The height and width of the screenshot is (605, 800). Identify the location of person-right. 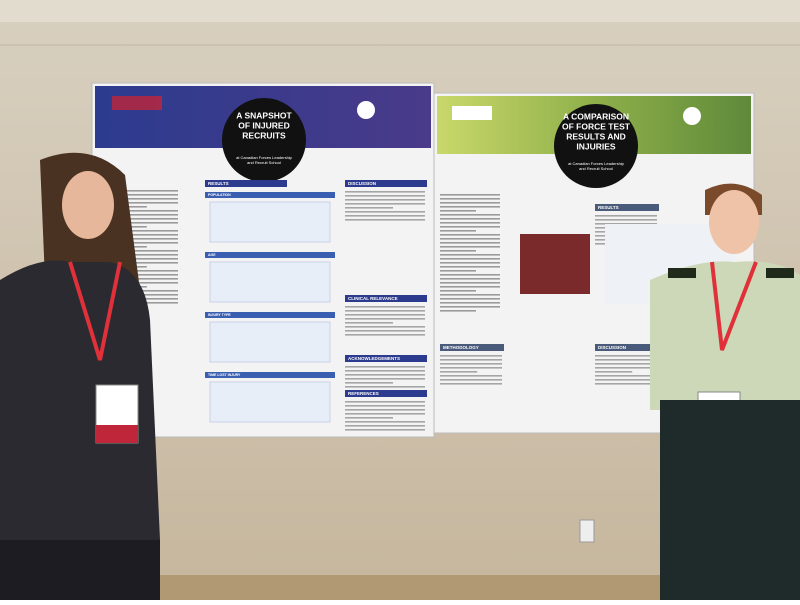
(725, 391).